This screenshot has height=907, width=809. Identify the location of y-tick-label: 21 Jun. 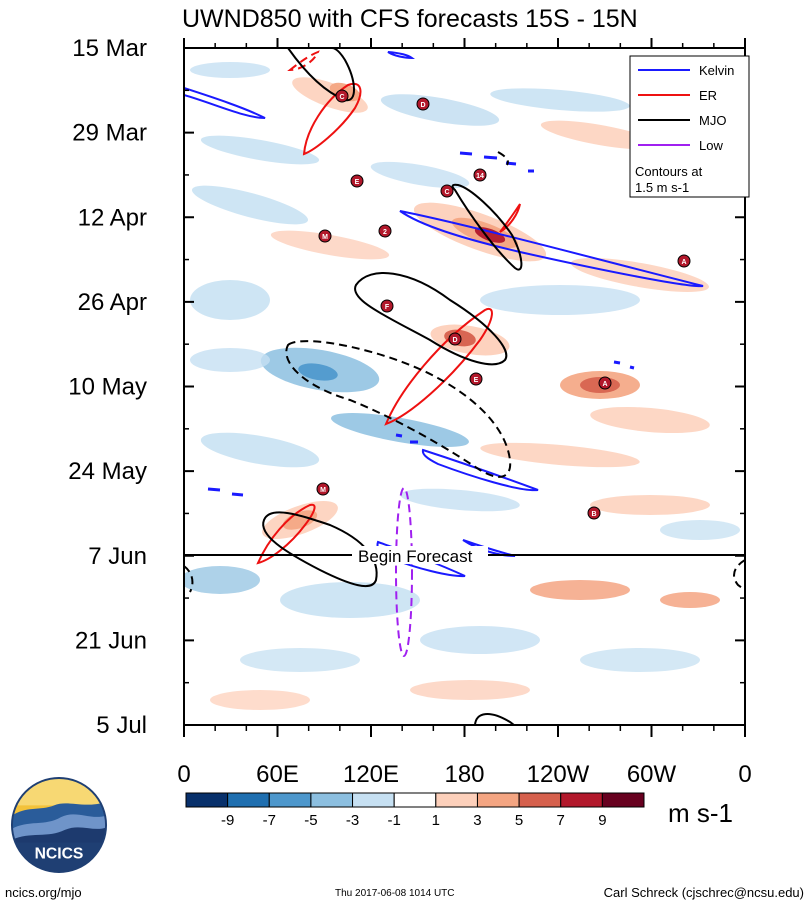
(111, 640).